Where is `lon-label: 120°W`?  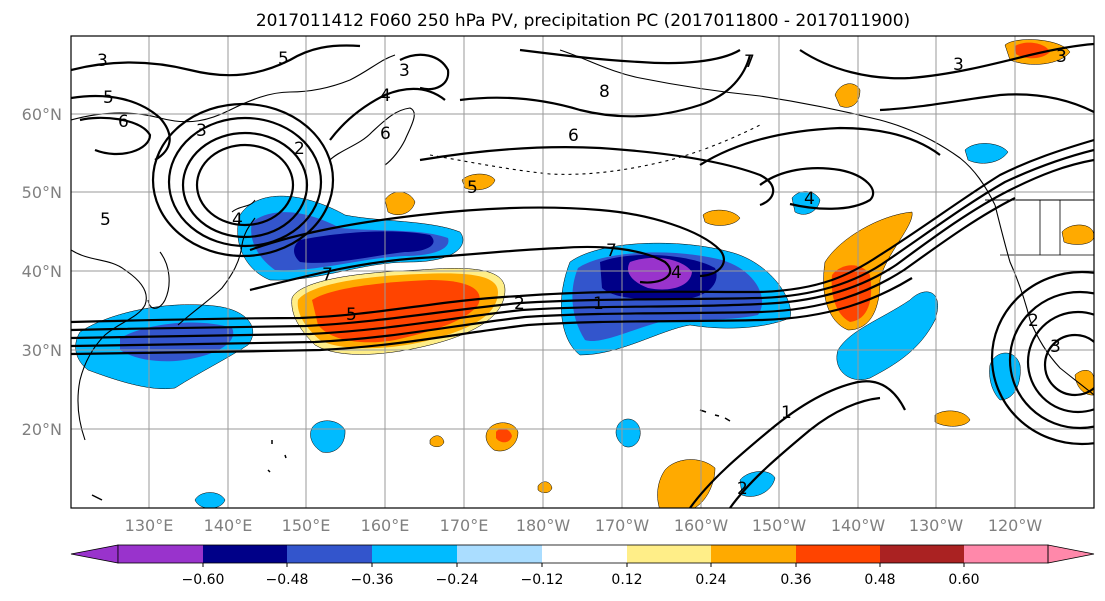 lon-label: 120°W is located at coordinates (1015, 525).